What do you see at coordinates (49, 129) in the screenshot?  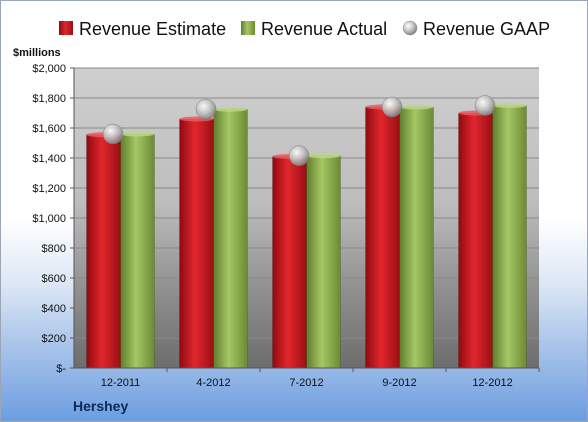 I see `y-tick-label: $1,600` at bounding box center [49, 129].